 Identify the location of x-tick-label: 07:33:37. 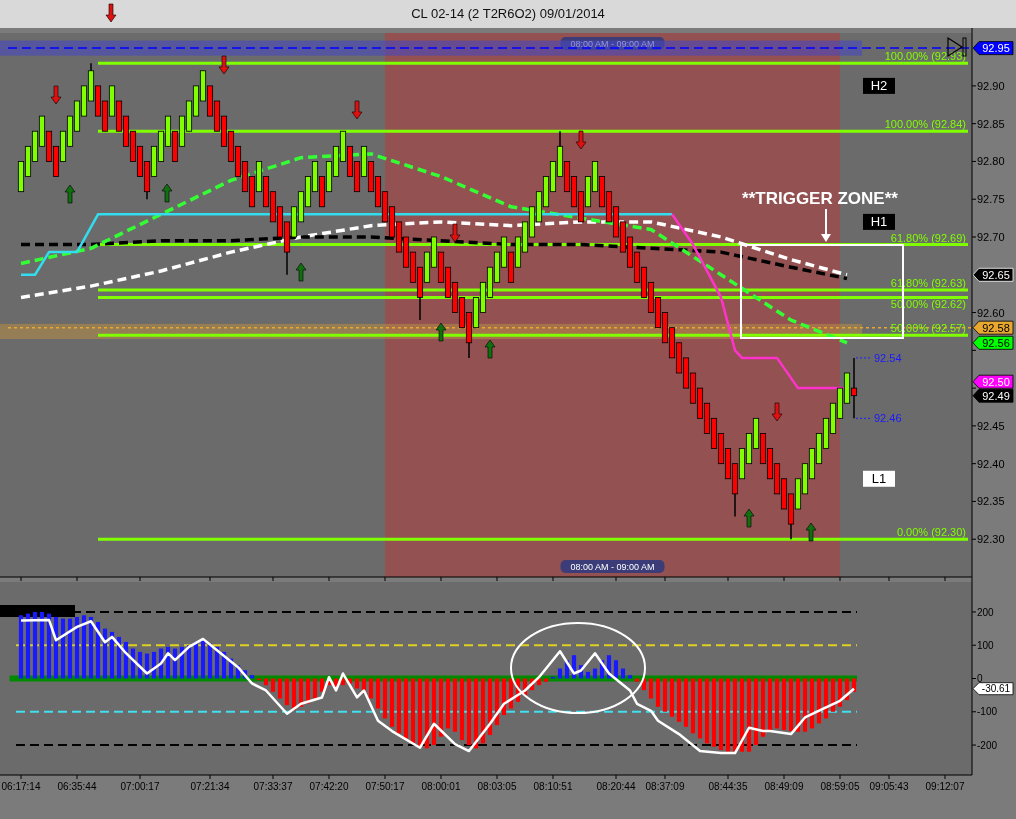
(273, 786).